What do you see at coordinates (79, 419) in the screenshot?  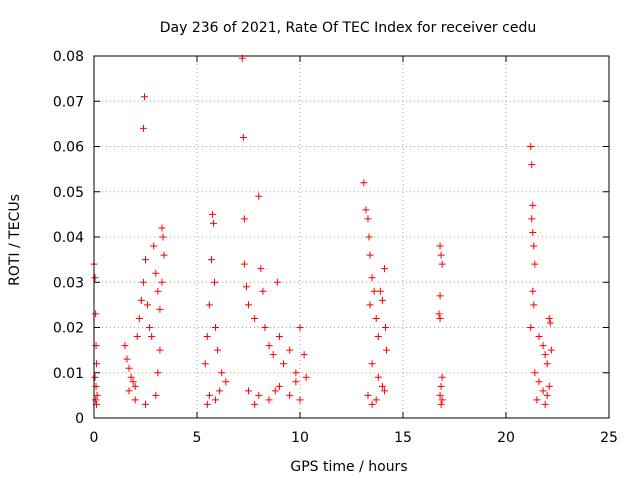 I see `y-tick-label: 0` at bounding box center [79, 419].